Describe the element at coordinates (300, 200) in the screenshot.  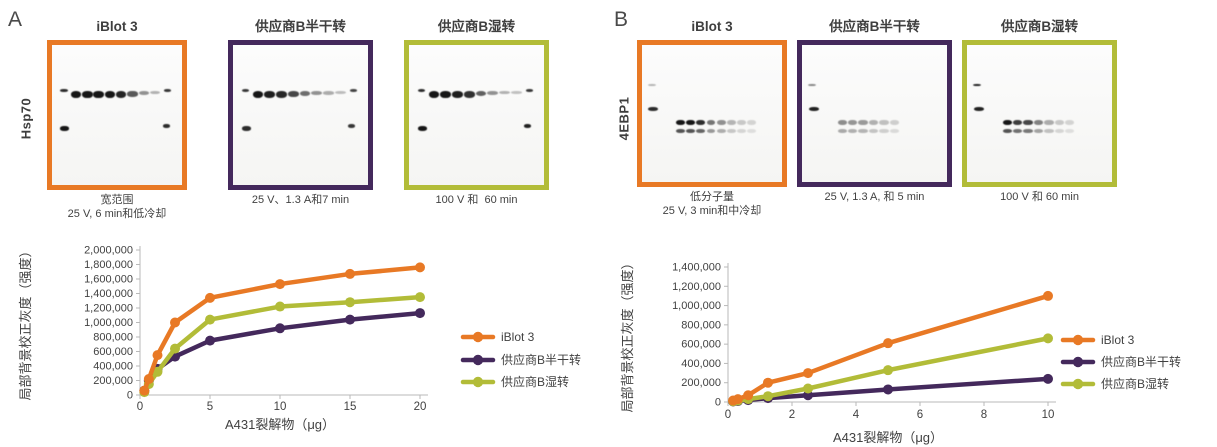
I see `blot-caption: 25 V、1.3 A和7 min` at that location.